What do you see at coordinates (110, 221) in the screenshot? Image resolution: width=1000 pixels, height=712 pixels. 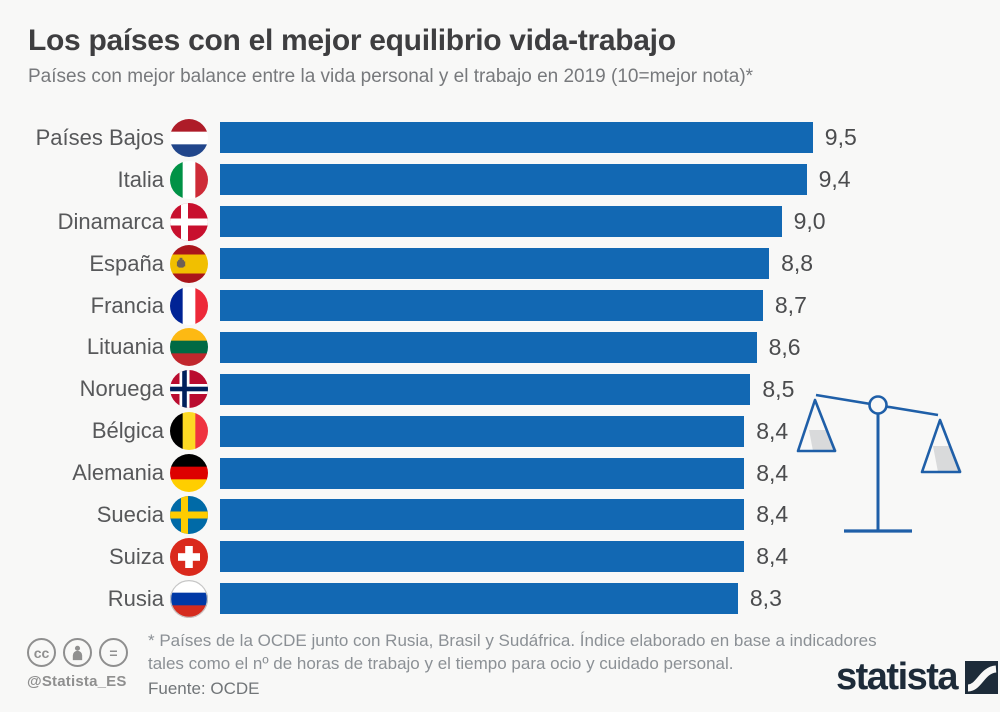 I see `country-label: Dinamarca` at bounding box center [110, 221].